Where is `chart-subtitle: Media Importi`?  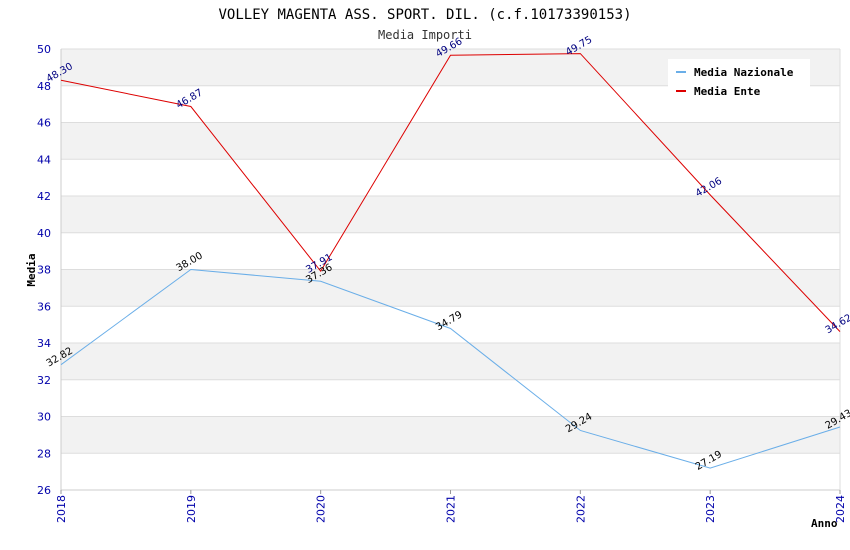 chart-subtitle: Media Importi is located at coordinates (425, 35).